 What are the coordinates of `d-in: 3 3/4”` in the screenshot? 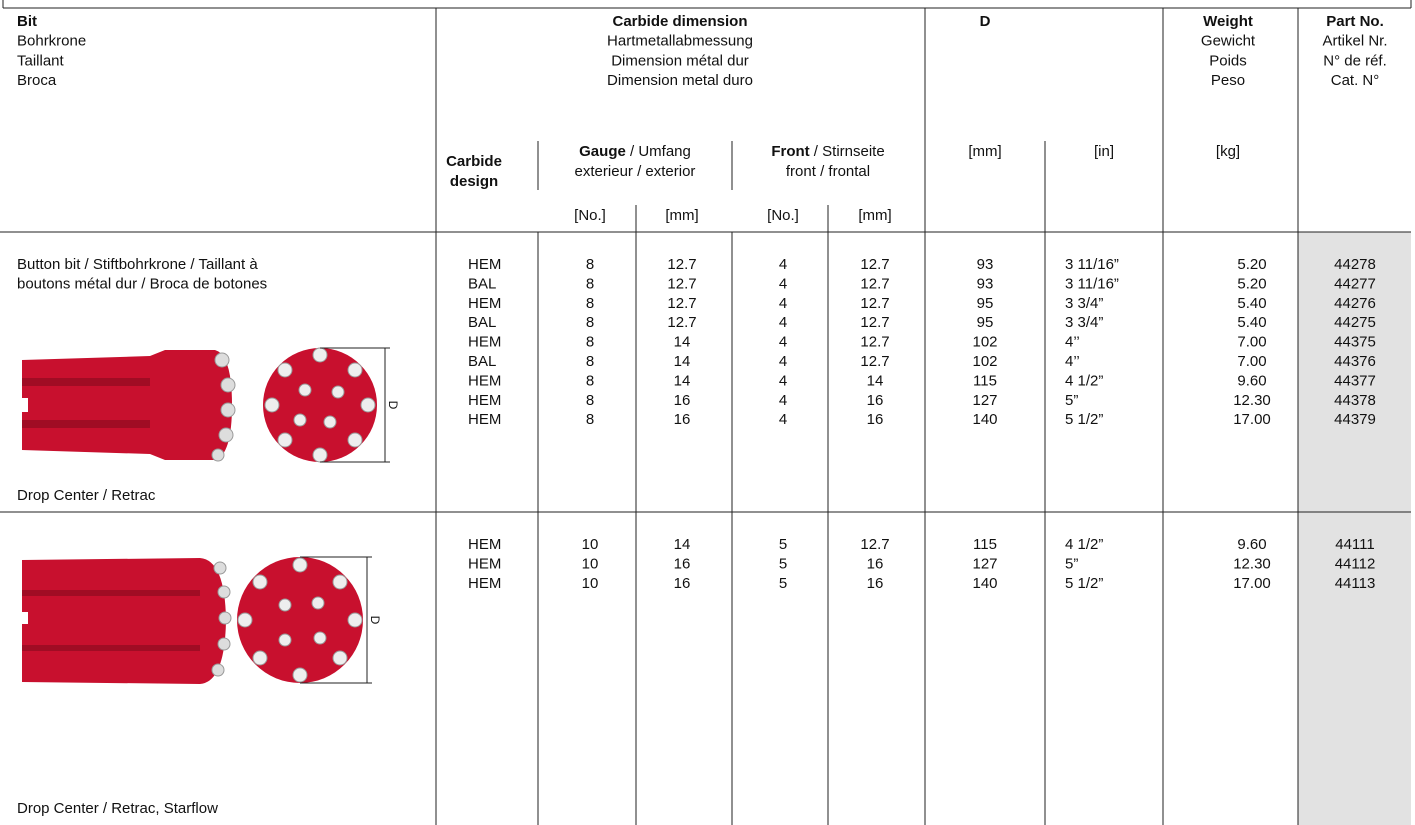 It's located at (1084, 322).